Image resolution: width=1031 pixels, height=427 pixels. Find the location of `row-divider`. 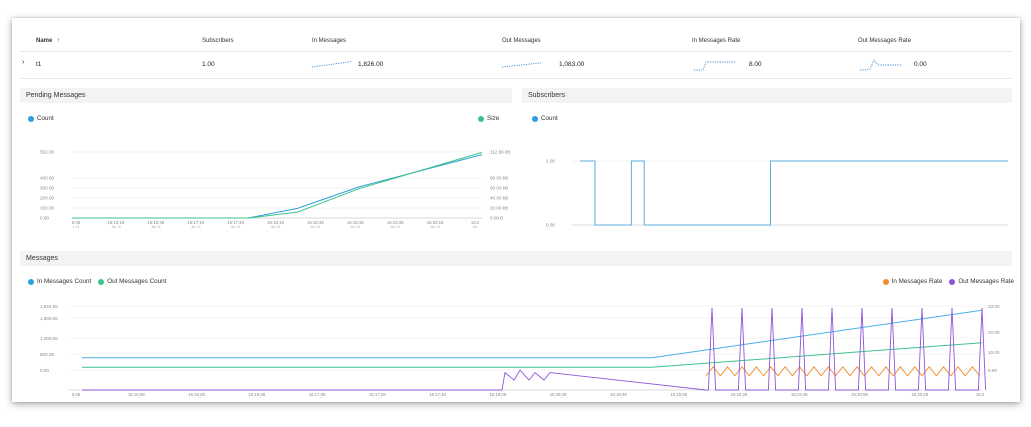

row-divider is located at coordinates (516, 78).